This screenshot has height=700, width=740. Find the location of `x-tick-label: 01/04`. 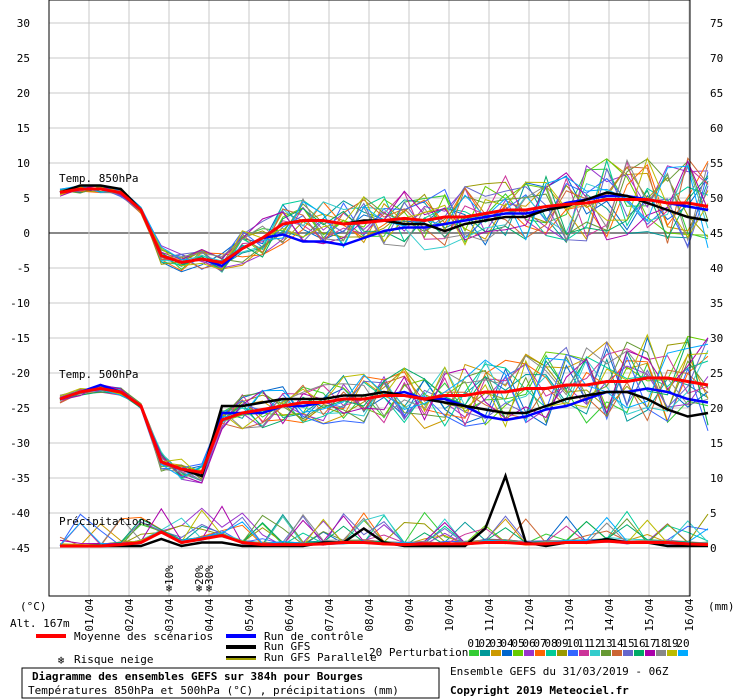

x-tick-label: 01/04 is located at coordinates (89, 614).